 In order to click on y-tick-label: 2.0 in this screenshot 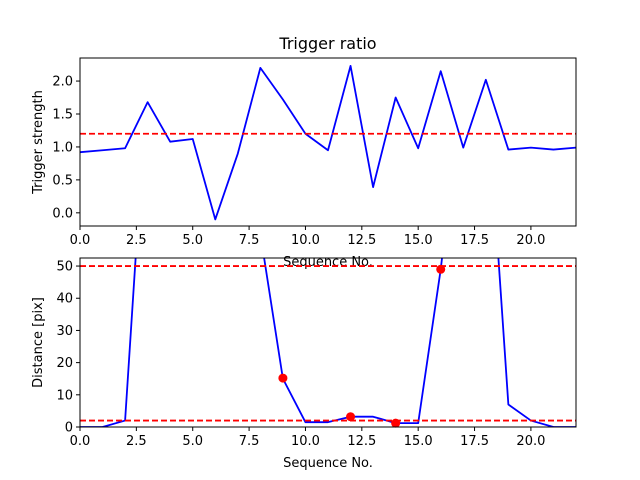, I will do `click(62, 82)`.